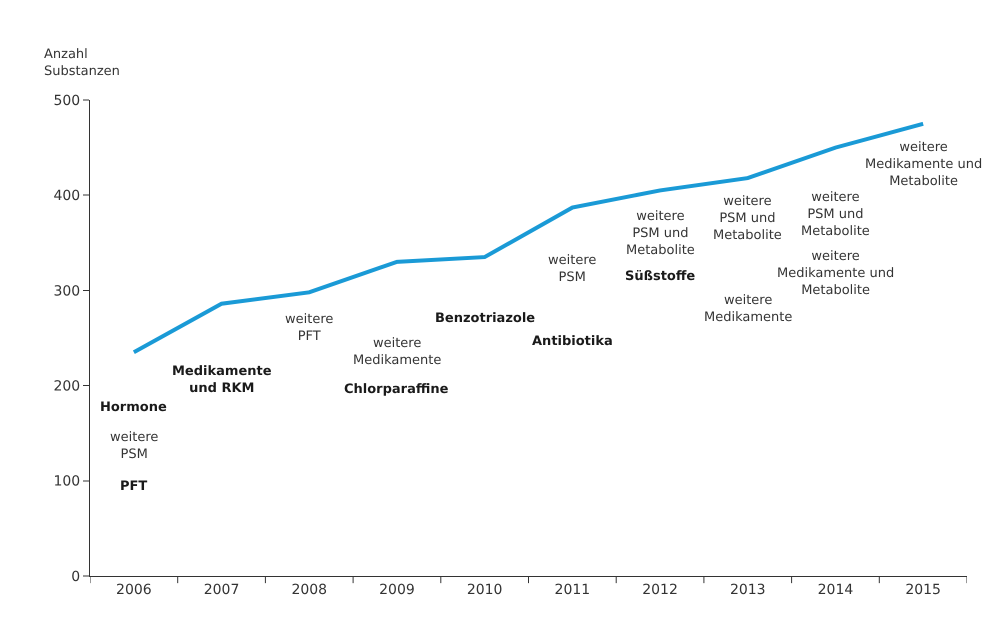  I want to click on y-axis-title: Anzahl Substanzen, so click(82, 63).